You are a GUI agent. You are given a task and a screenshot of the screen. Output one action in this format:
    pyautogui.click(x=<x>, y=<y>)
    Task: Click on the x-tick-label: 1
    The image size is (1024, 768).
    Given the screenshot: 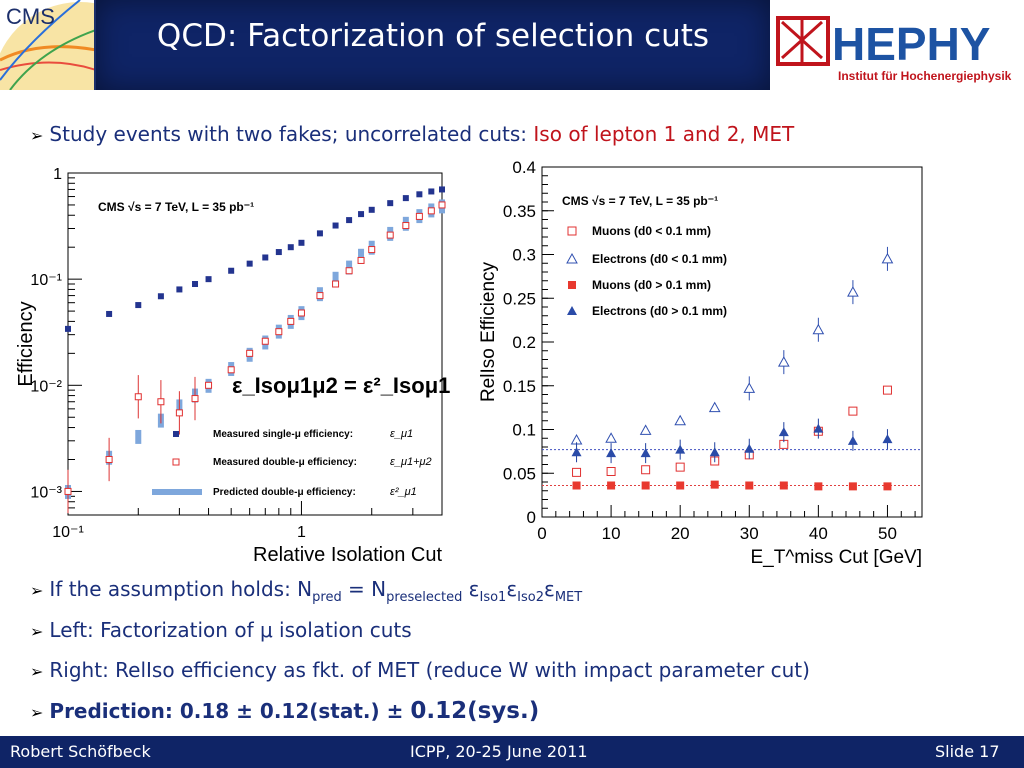 What is the action you would take?
    pyautogui.click(x=301, y=532)
    